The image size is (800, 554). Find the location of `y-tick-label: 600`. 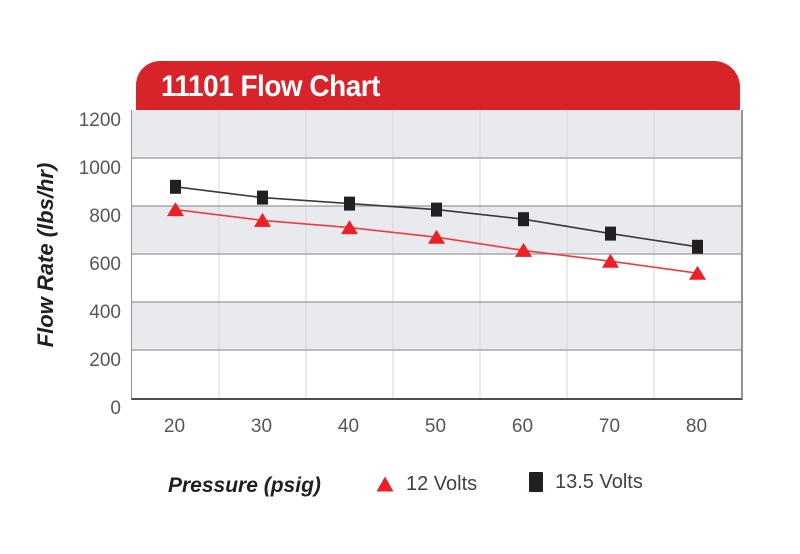

y-tick-label: 600 is located at coordinates (105, 264).